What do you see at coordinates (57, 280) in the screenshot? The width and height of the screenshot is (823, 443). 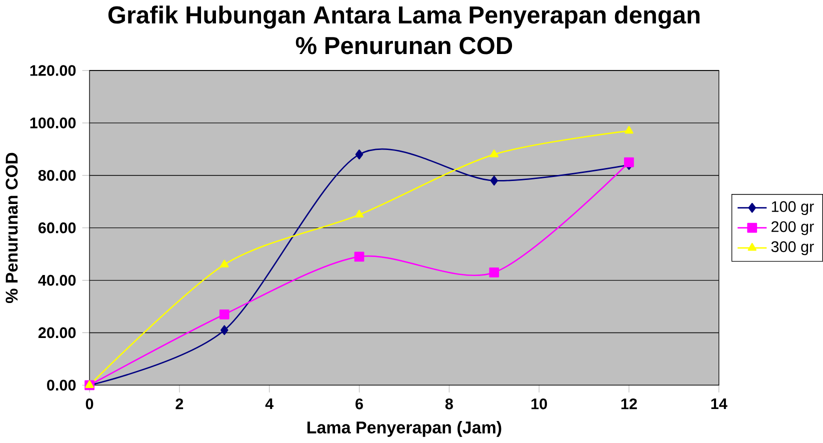 I see `y-tick-label: 40.00` at bounding box center [57, 280].